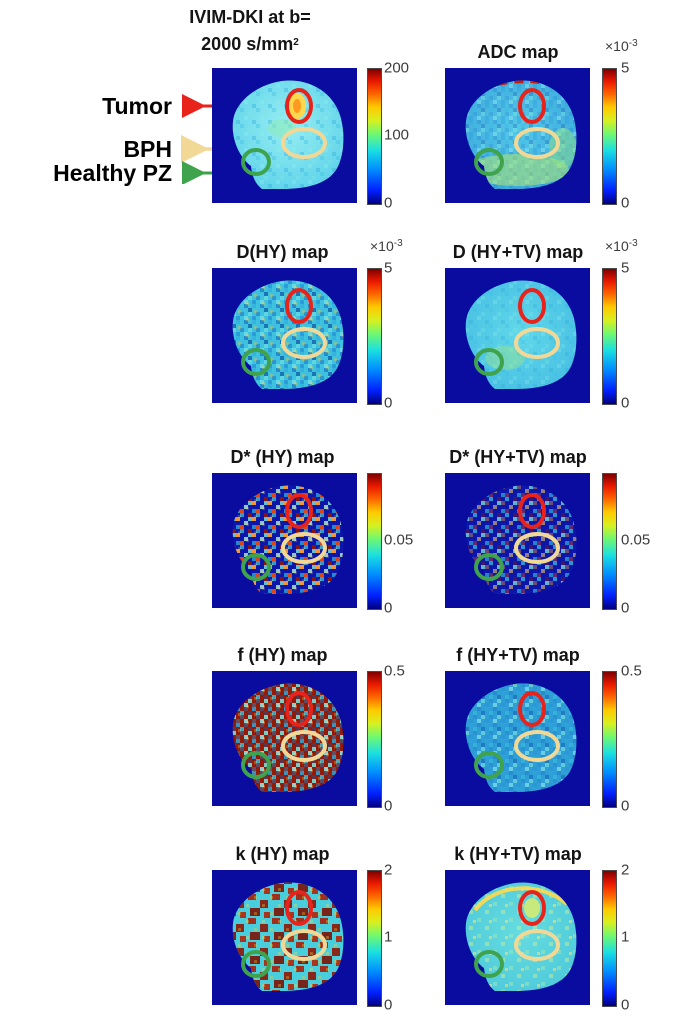 Image resolution: width=681 pixels, height=1017 pixels. What do you see at coordinates (609, 336) in the screenshot?
I see `colorbar-d-hytv` at bounding box center [609, 336].